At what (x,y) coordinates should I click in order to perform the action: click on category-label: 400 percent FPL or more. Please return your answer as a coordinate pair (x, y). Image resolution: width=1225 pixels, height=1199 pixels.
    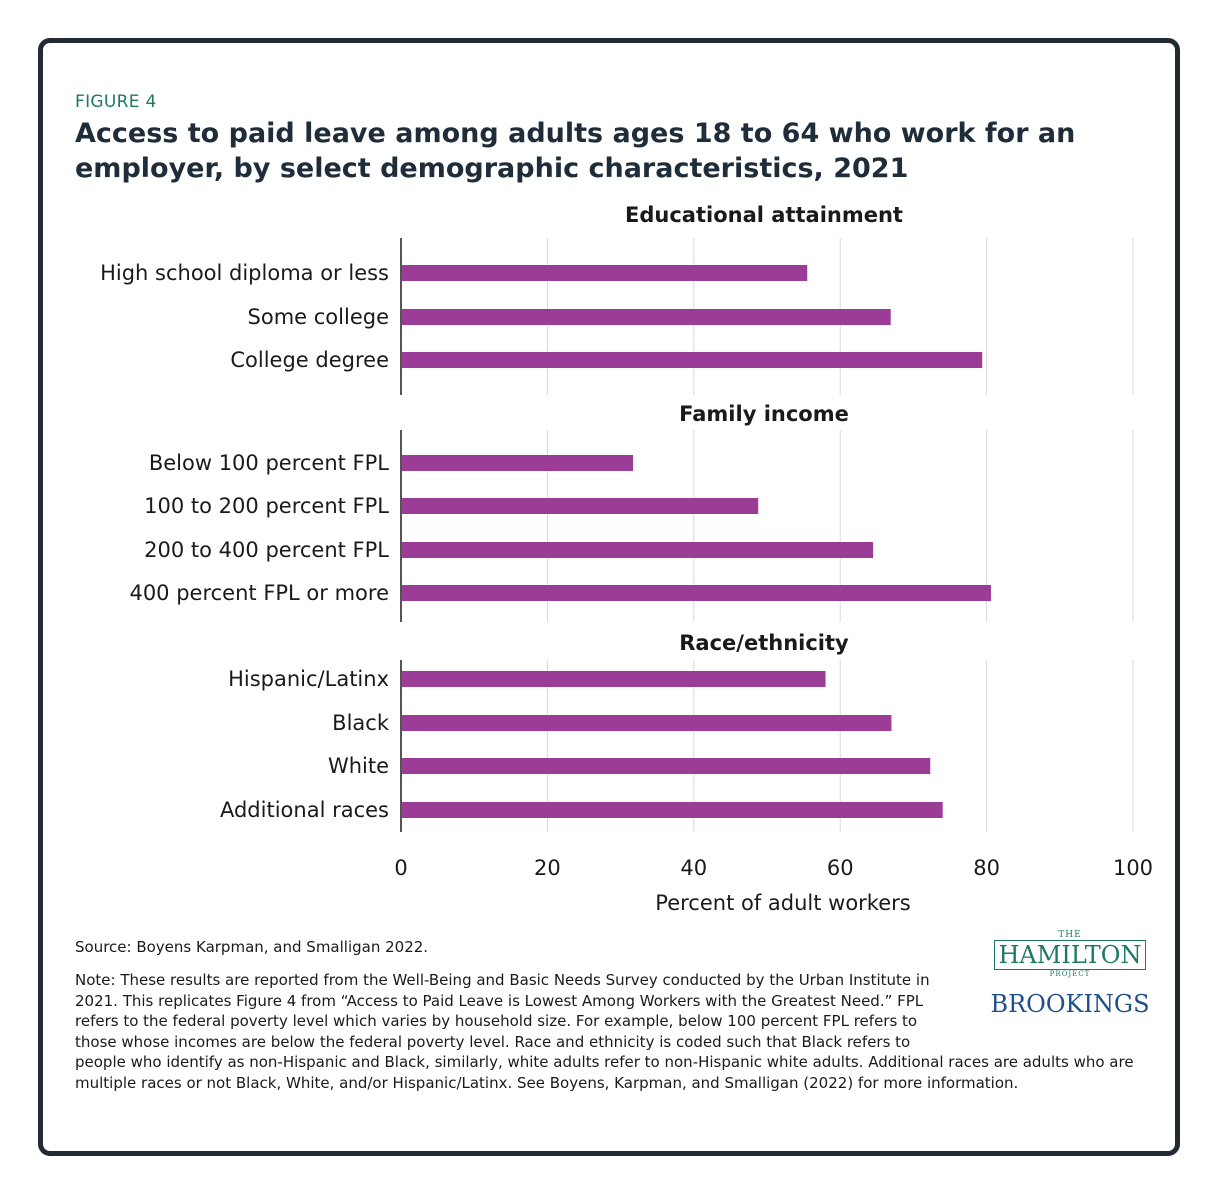
    Looking at the image, I should click on (259, 593).